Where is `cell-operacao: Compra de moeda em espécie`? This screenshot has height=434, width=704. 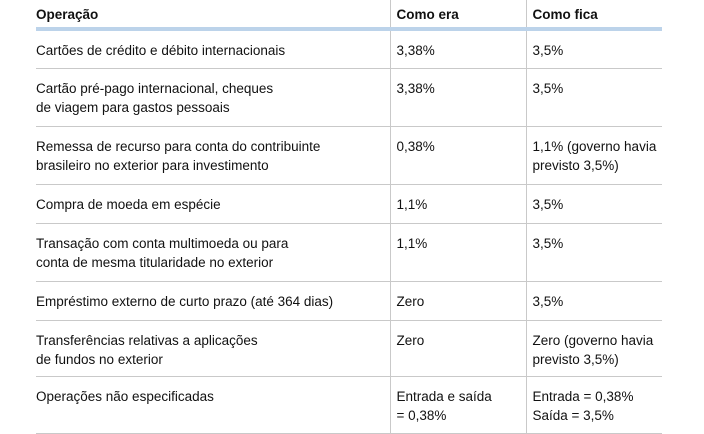 cell-operacao: Compra de moeda em espécie is located at coordinates (213, 204).